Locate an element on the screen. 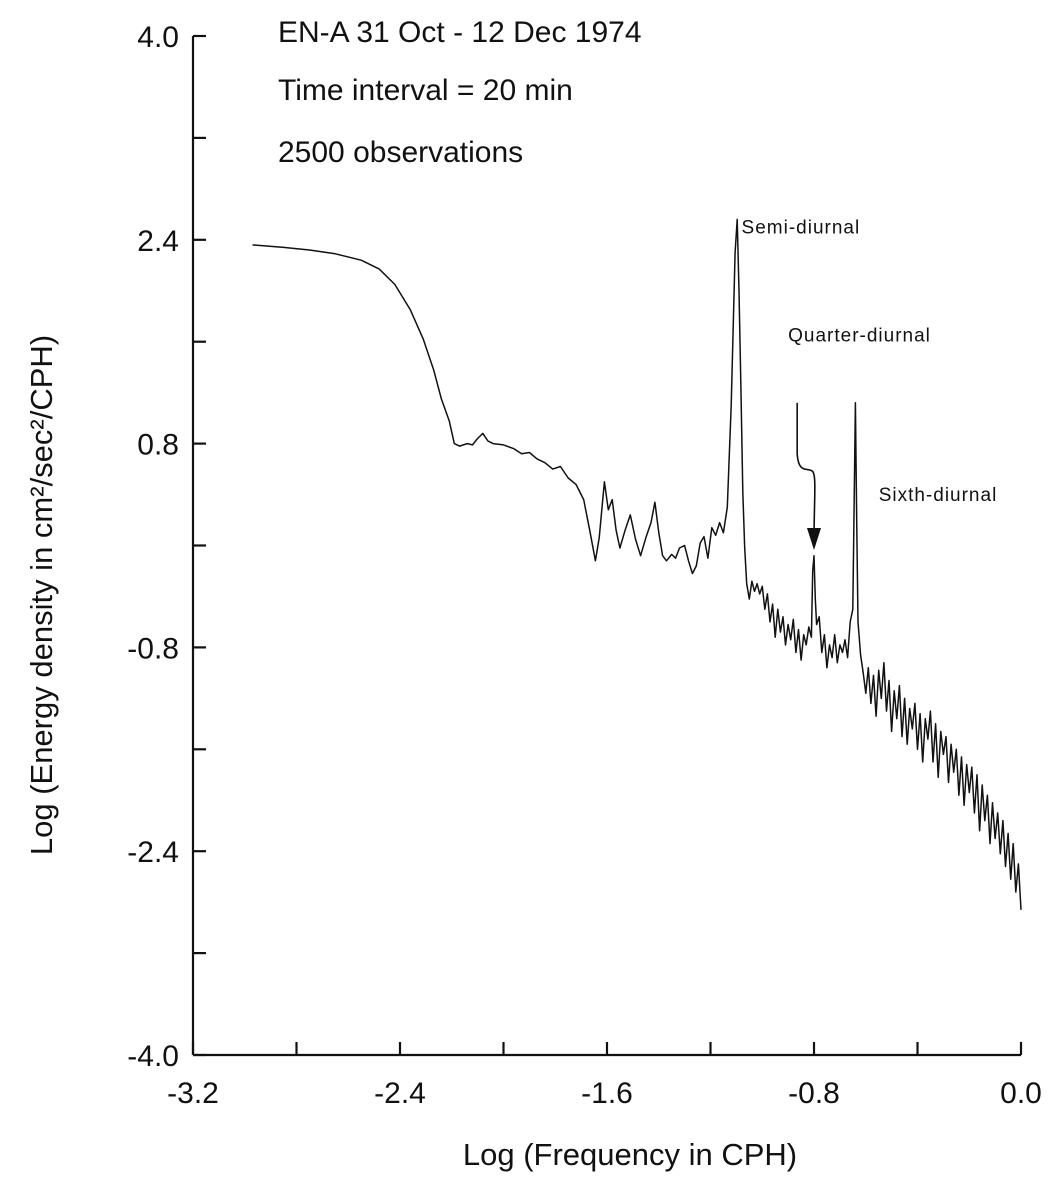 This screenshot has width=1058, height=1183. header-line-3: 2500 observations is located at coordinates (400, 152).